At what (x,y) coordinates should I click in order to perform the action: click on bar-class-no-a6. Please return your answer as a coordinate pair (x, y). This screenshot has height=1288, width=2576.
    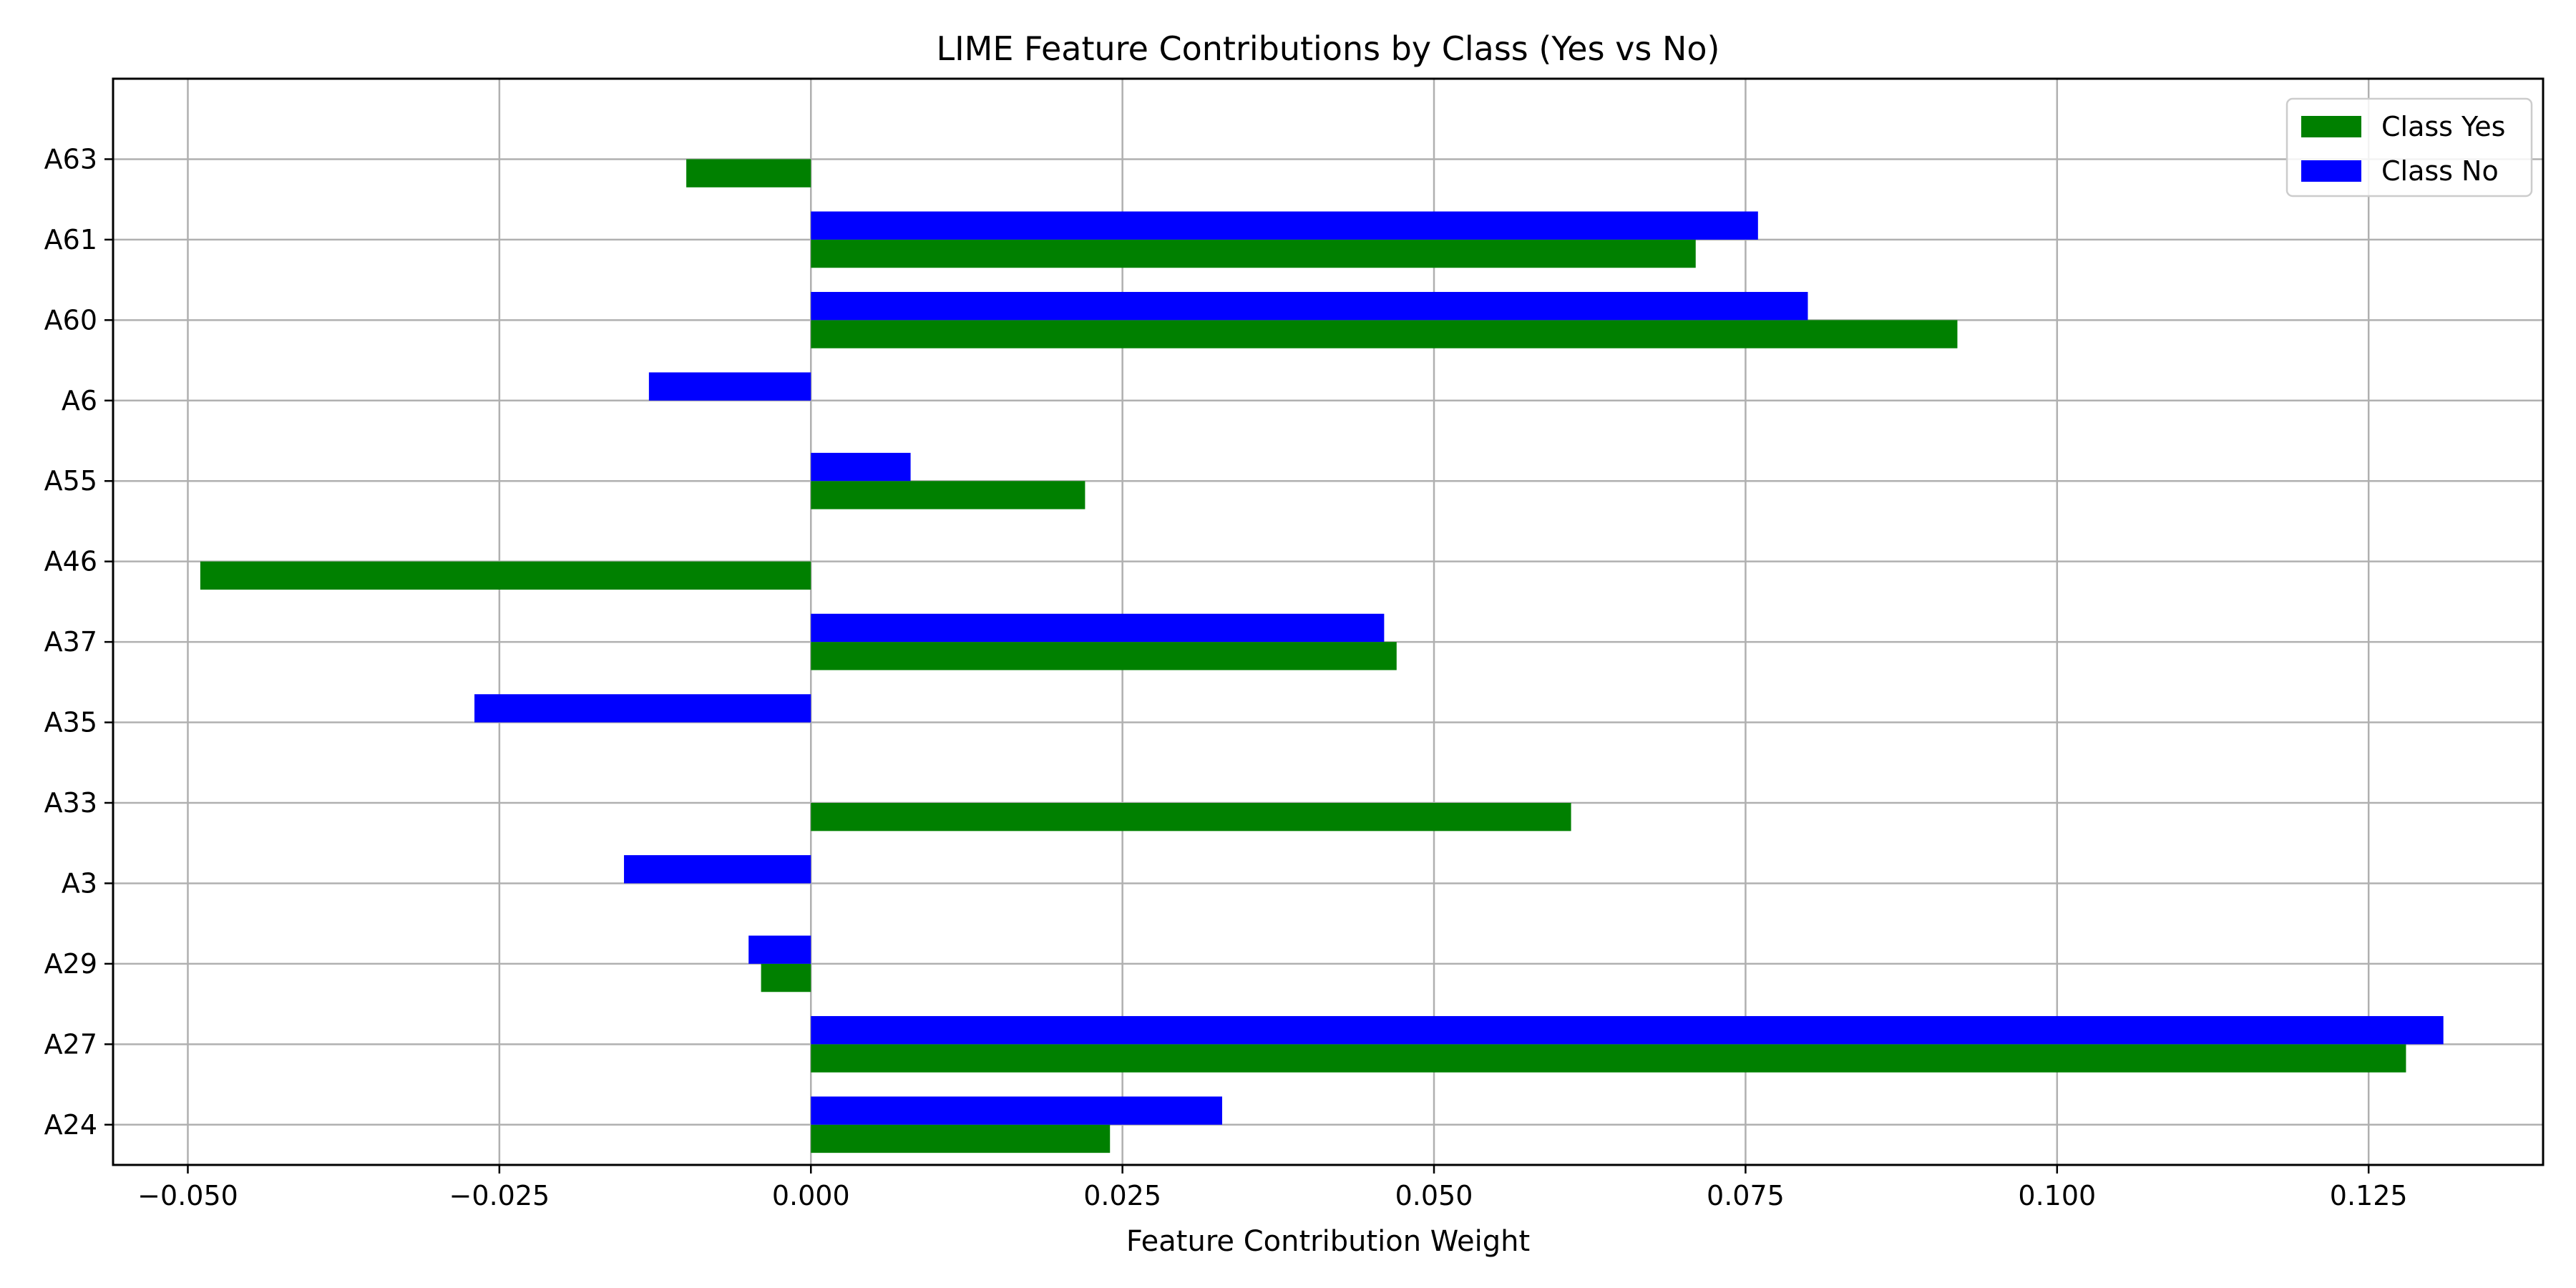
    Looking at the image, I should click on (729, 386).